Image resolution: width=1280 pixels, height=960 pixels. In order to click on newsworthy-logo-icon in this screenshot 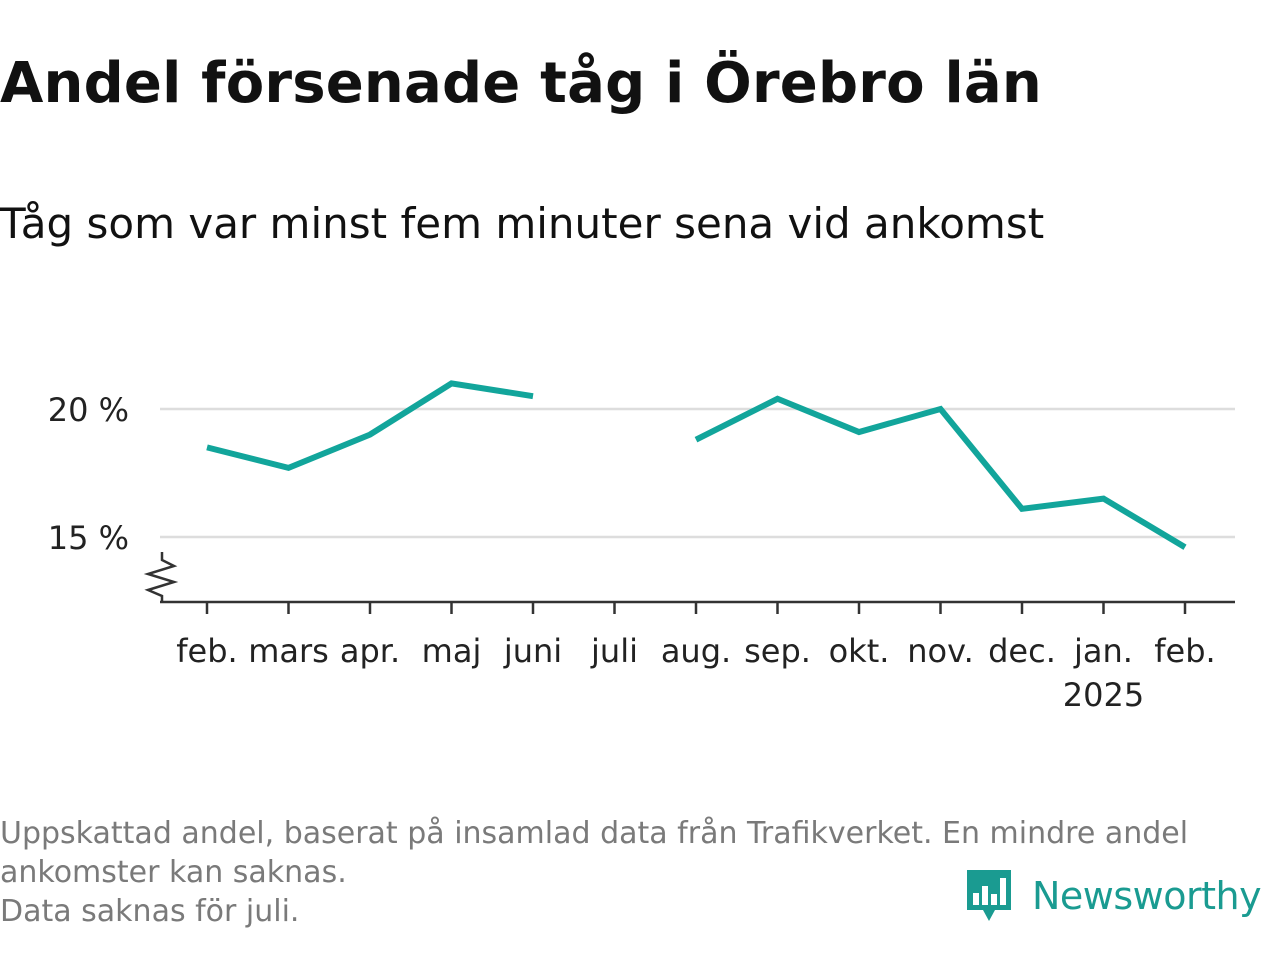, I will do `click(989, 895)`.